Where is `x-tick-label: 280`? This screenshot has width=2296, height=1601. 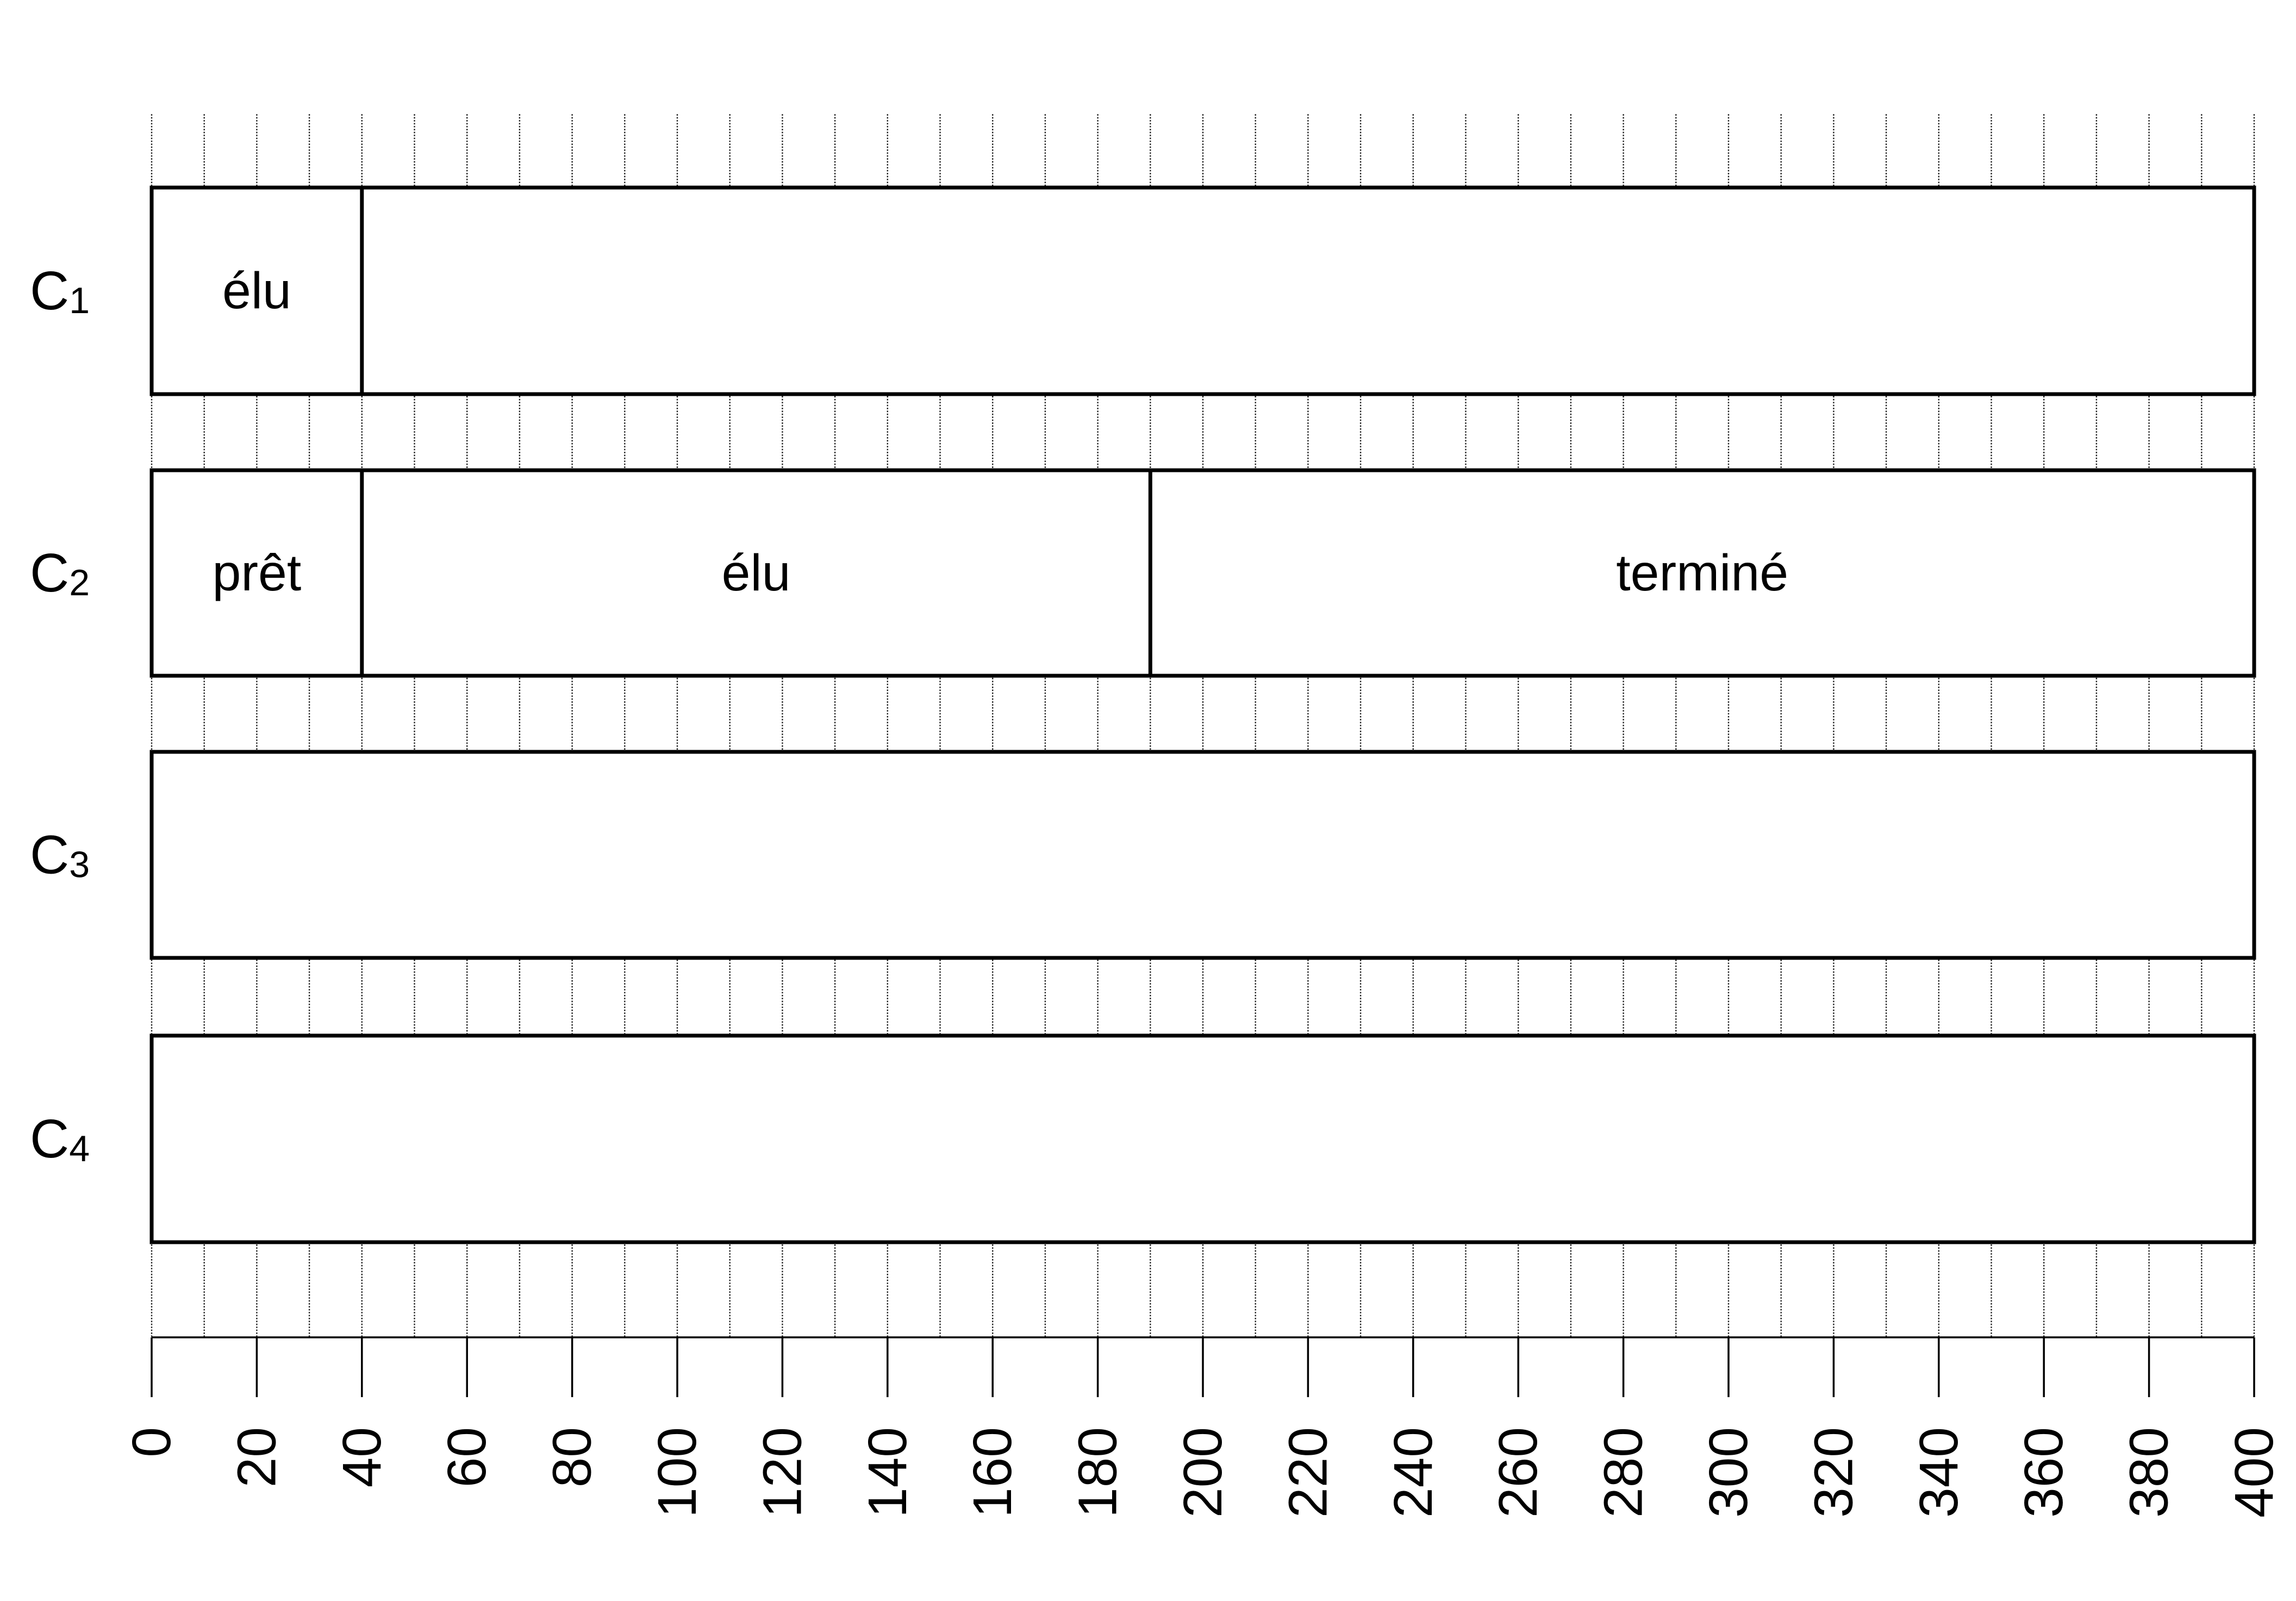
x-tick-label: 280 is located at coordinates (1623, 1472).